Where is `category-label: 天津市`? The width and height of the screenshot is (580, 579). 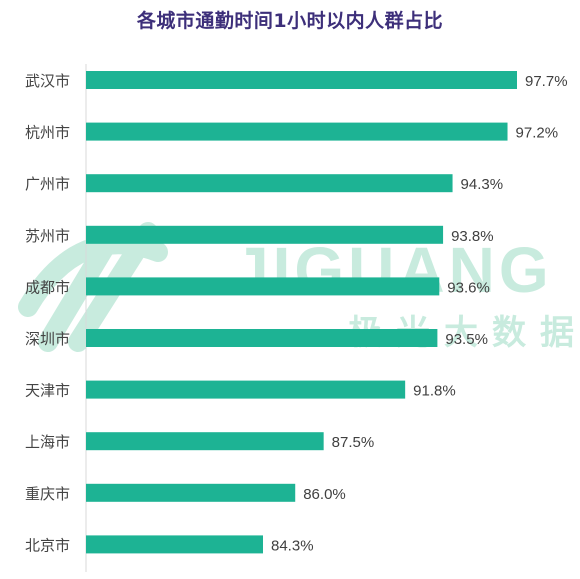
category-label: 天津市 is located at coordinates (47, 391).